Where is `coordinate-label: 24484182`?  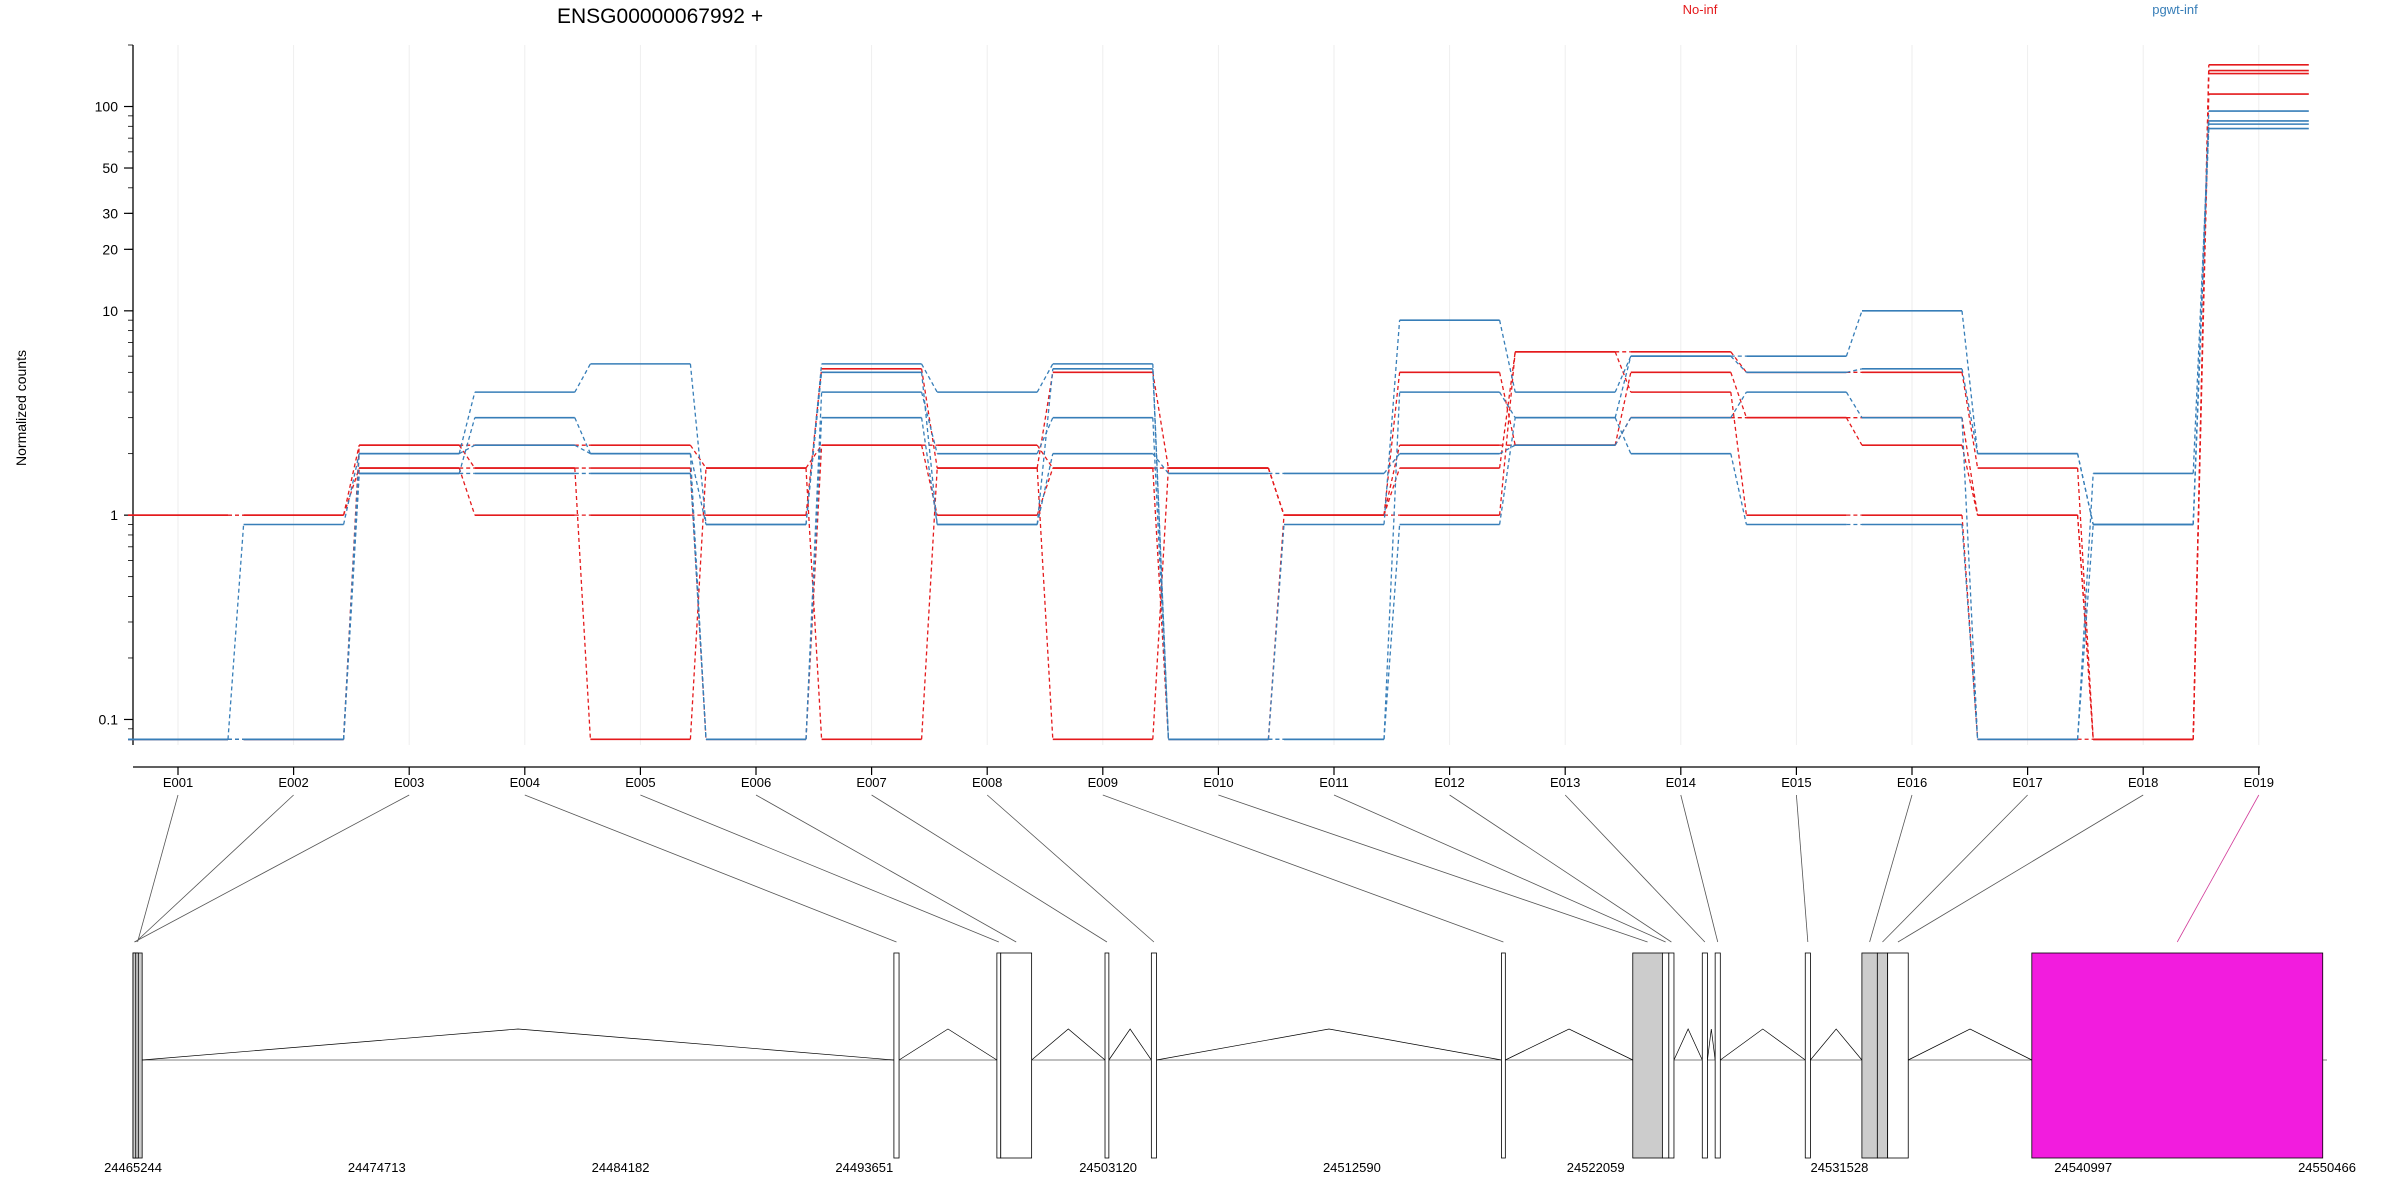 coordinate-label: 24484182 is located at coordinates (621, 1167).